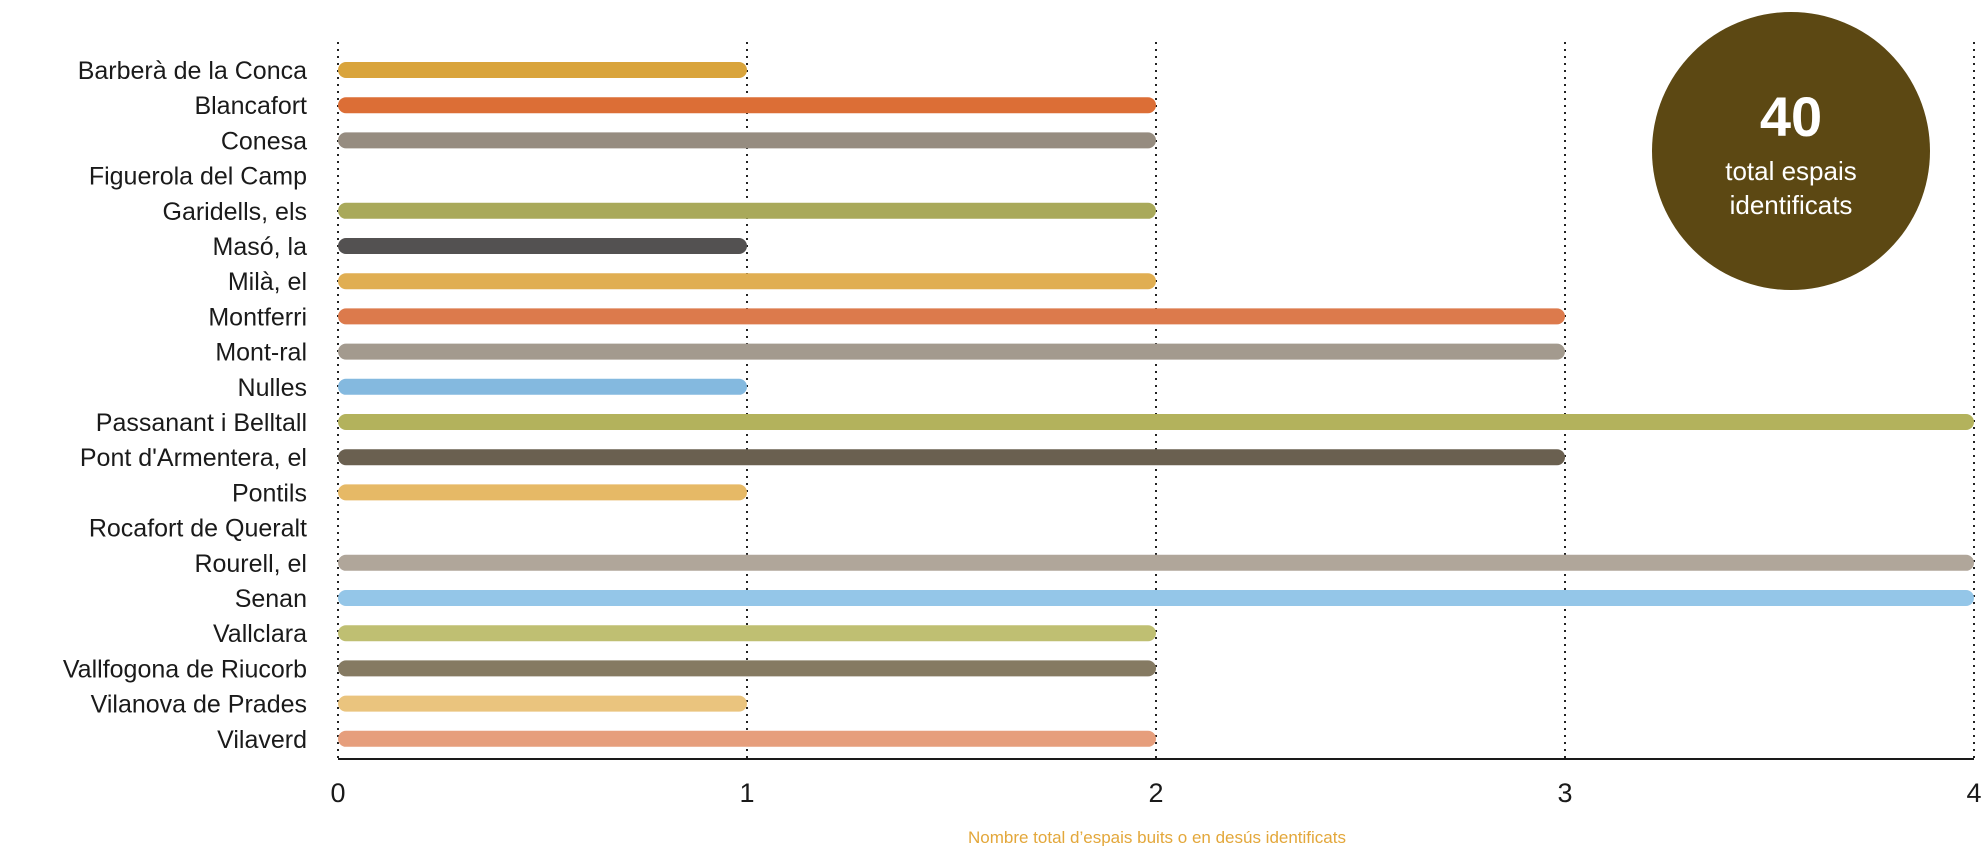 This screenshot has height=846, width=1986. I want to click on x-tick-label: 3, so click(1564, 793).